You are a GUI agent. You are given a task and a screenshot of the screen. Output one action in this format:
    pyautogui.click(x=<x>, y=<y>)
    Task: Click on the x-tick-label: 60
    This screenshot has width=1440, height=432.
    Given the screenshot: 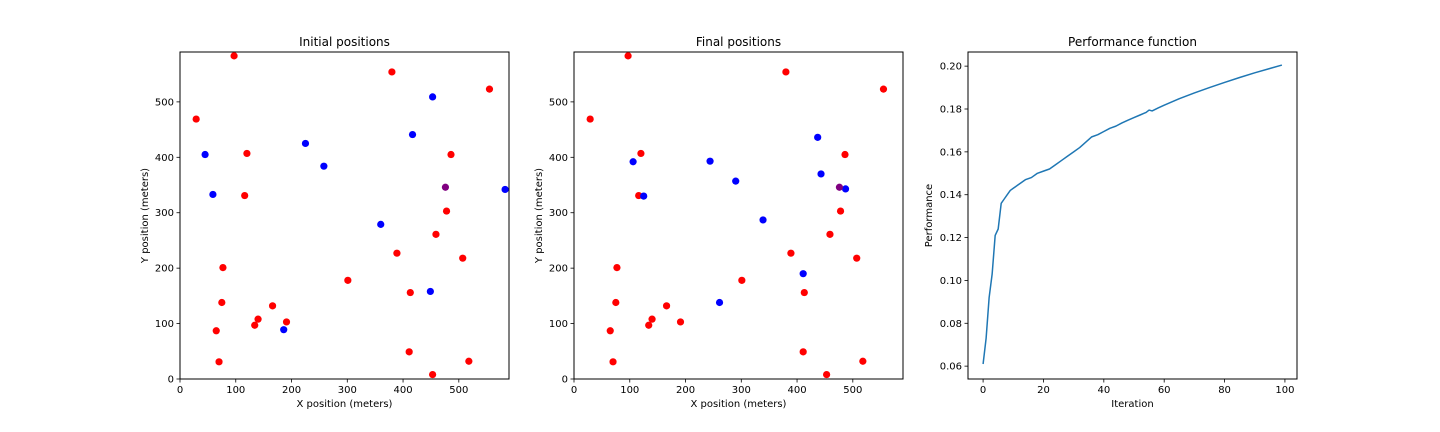 What is the action you would take?
    pyautogui.click(x=1164, y=390)
    